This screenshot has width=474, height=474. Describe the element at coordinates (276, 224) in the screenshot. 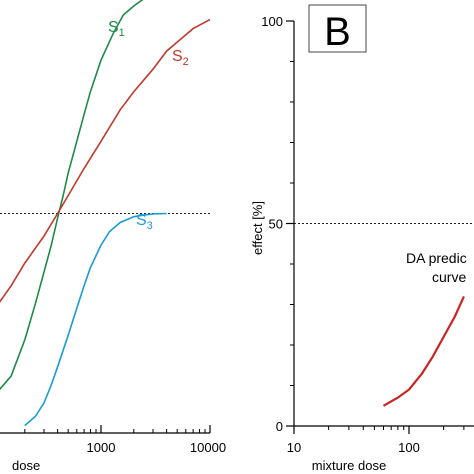

I see `y-tick-label: 50` at that location.